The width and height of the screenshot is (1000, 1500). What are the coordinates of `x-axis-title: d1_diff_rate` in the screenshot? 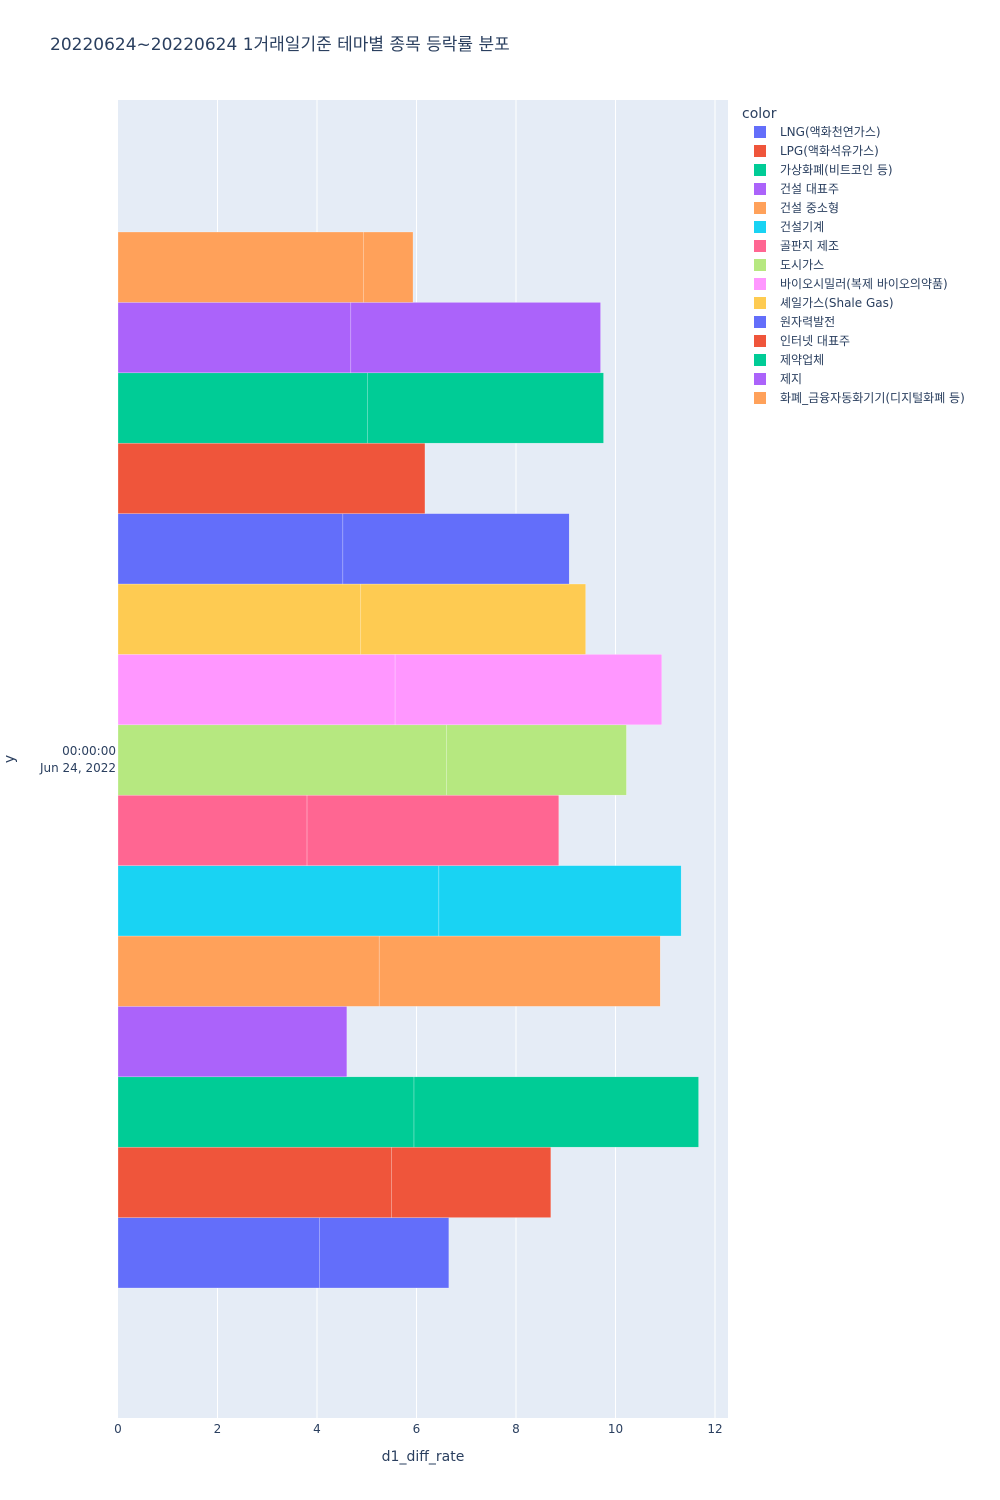 It's located at (423, 1457).